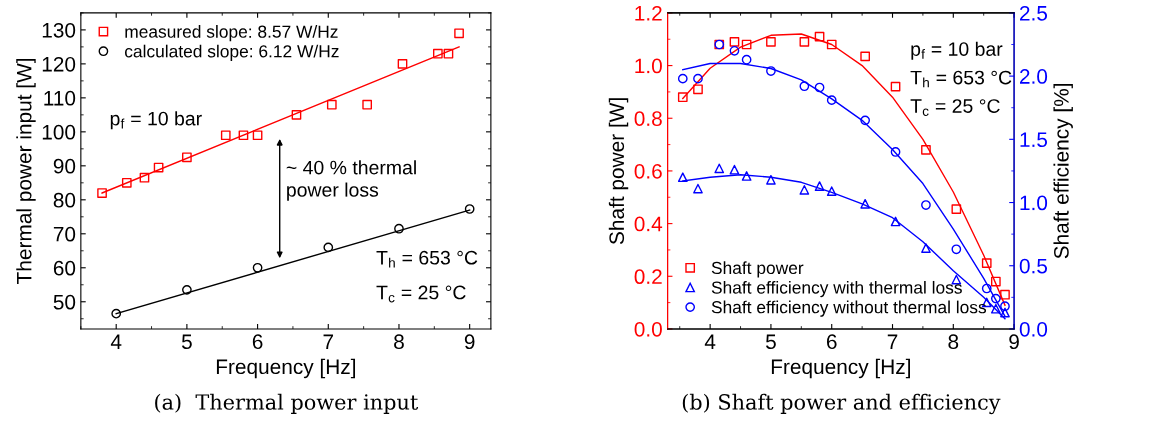  Describe the element at coordinates (648, 13) in the screenshot. I see `y-tick-label: 1.2` at that location.